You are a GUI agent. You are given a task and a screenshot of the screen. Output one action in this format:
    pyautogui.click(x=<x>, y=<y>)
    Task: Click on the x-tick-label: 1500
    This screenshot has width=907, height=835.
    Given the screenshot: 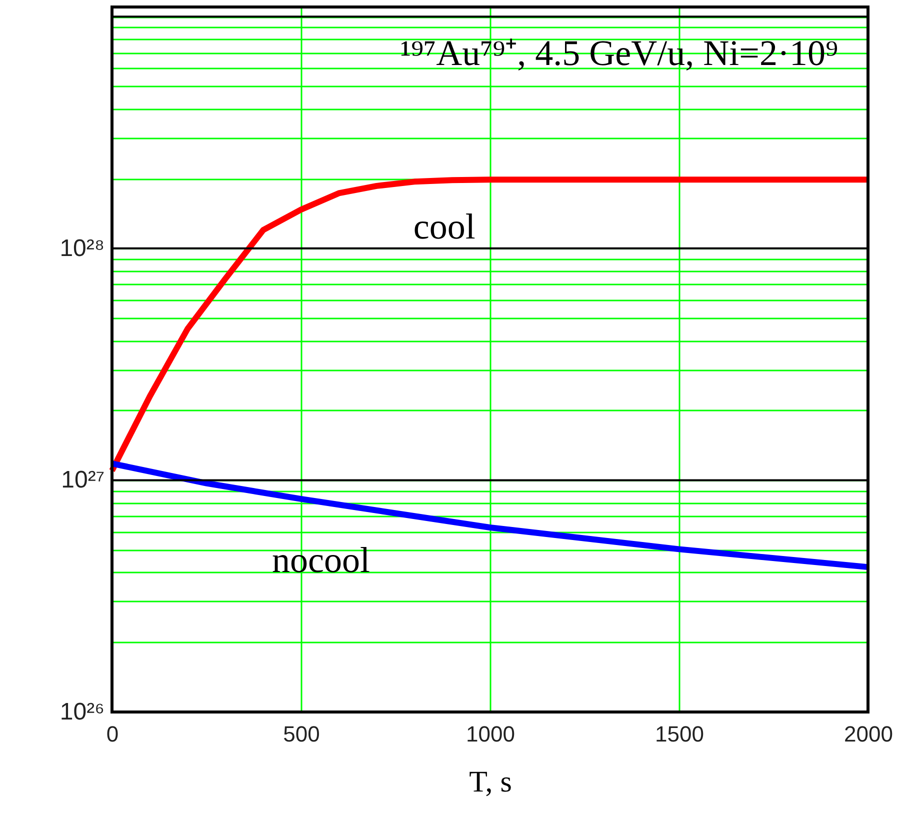 What is the action you would take?
    pyautogui.click(x=679, y=734)
    